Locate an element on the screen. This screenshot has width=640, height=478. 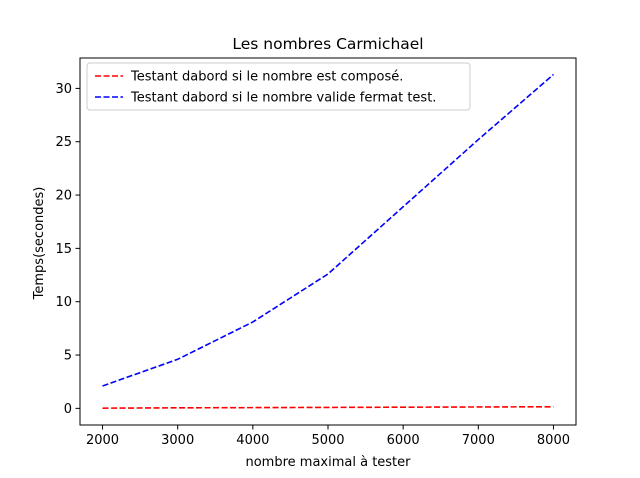
legend-label-1: Testant dabord si le nombre est composé. is located at coordinates (266, 77).